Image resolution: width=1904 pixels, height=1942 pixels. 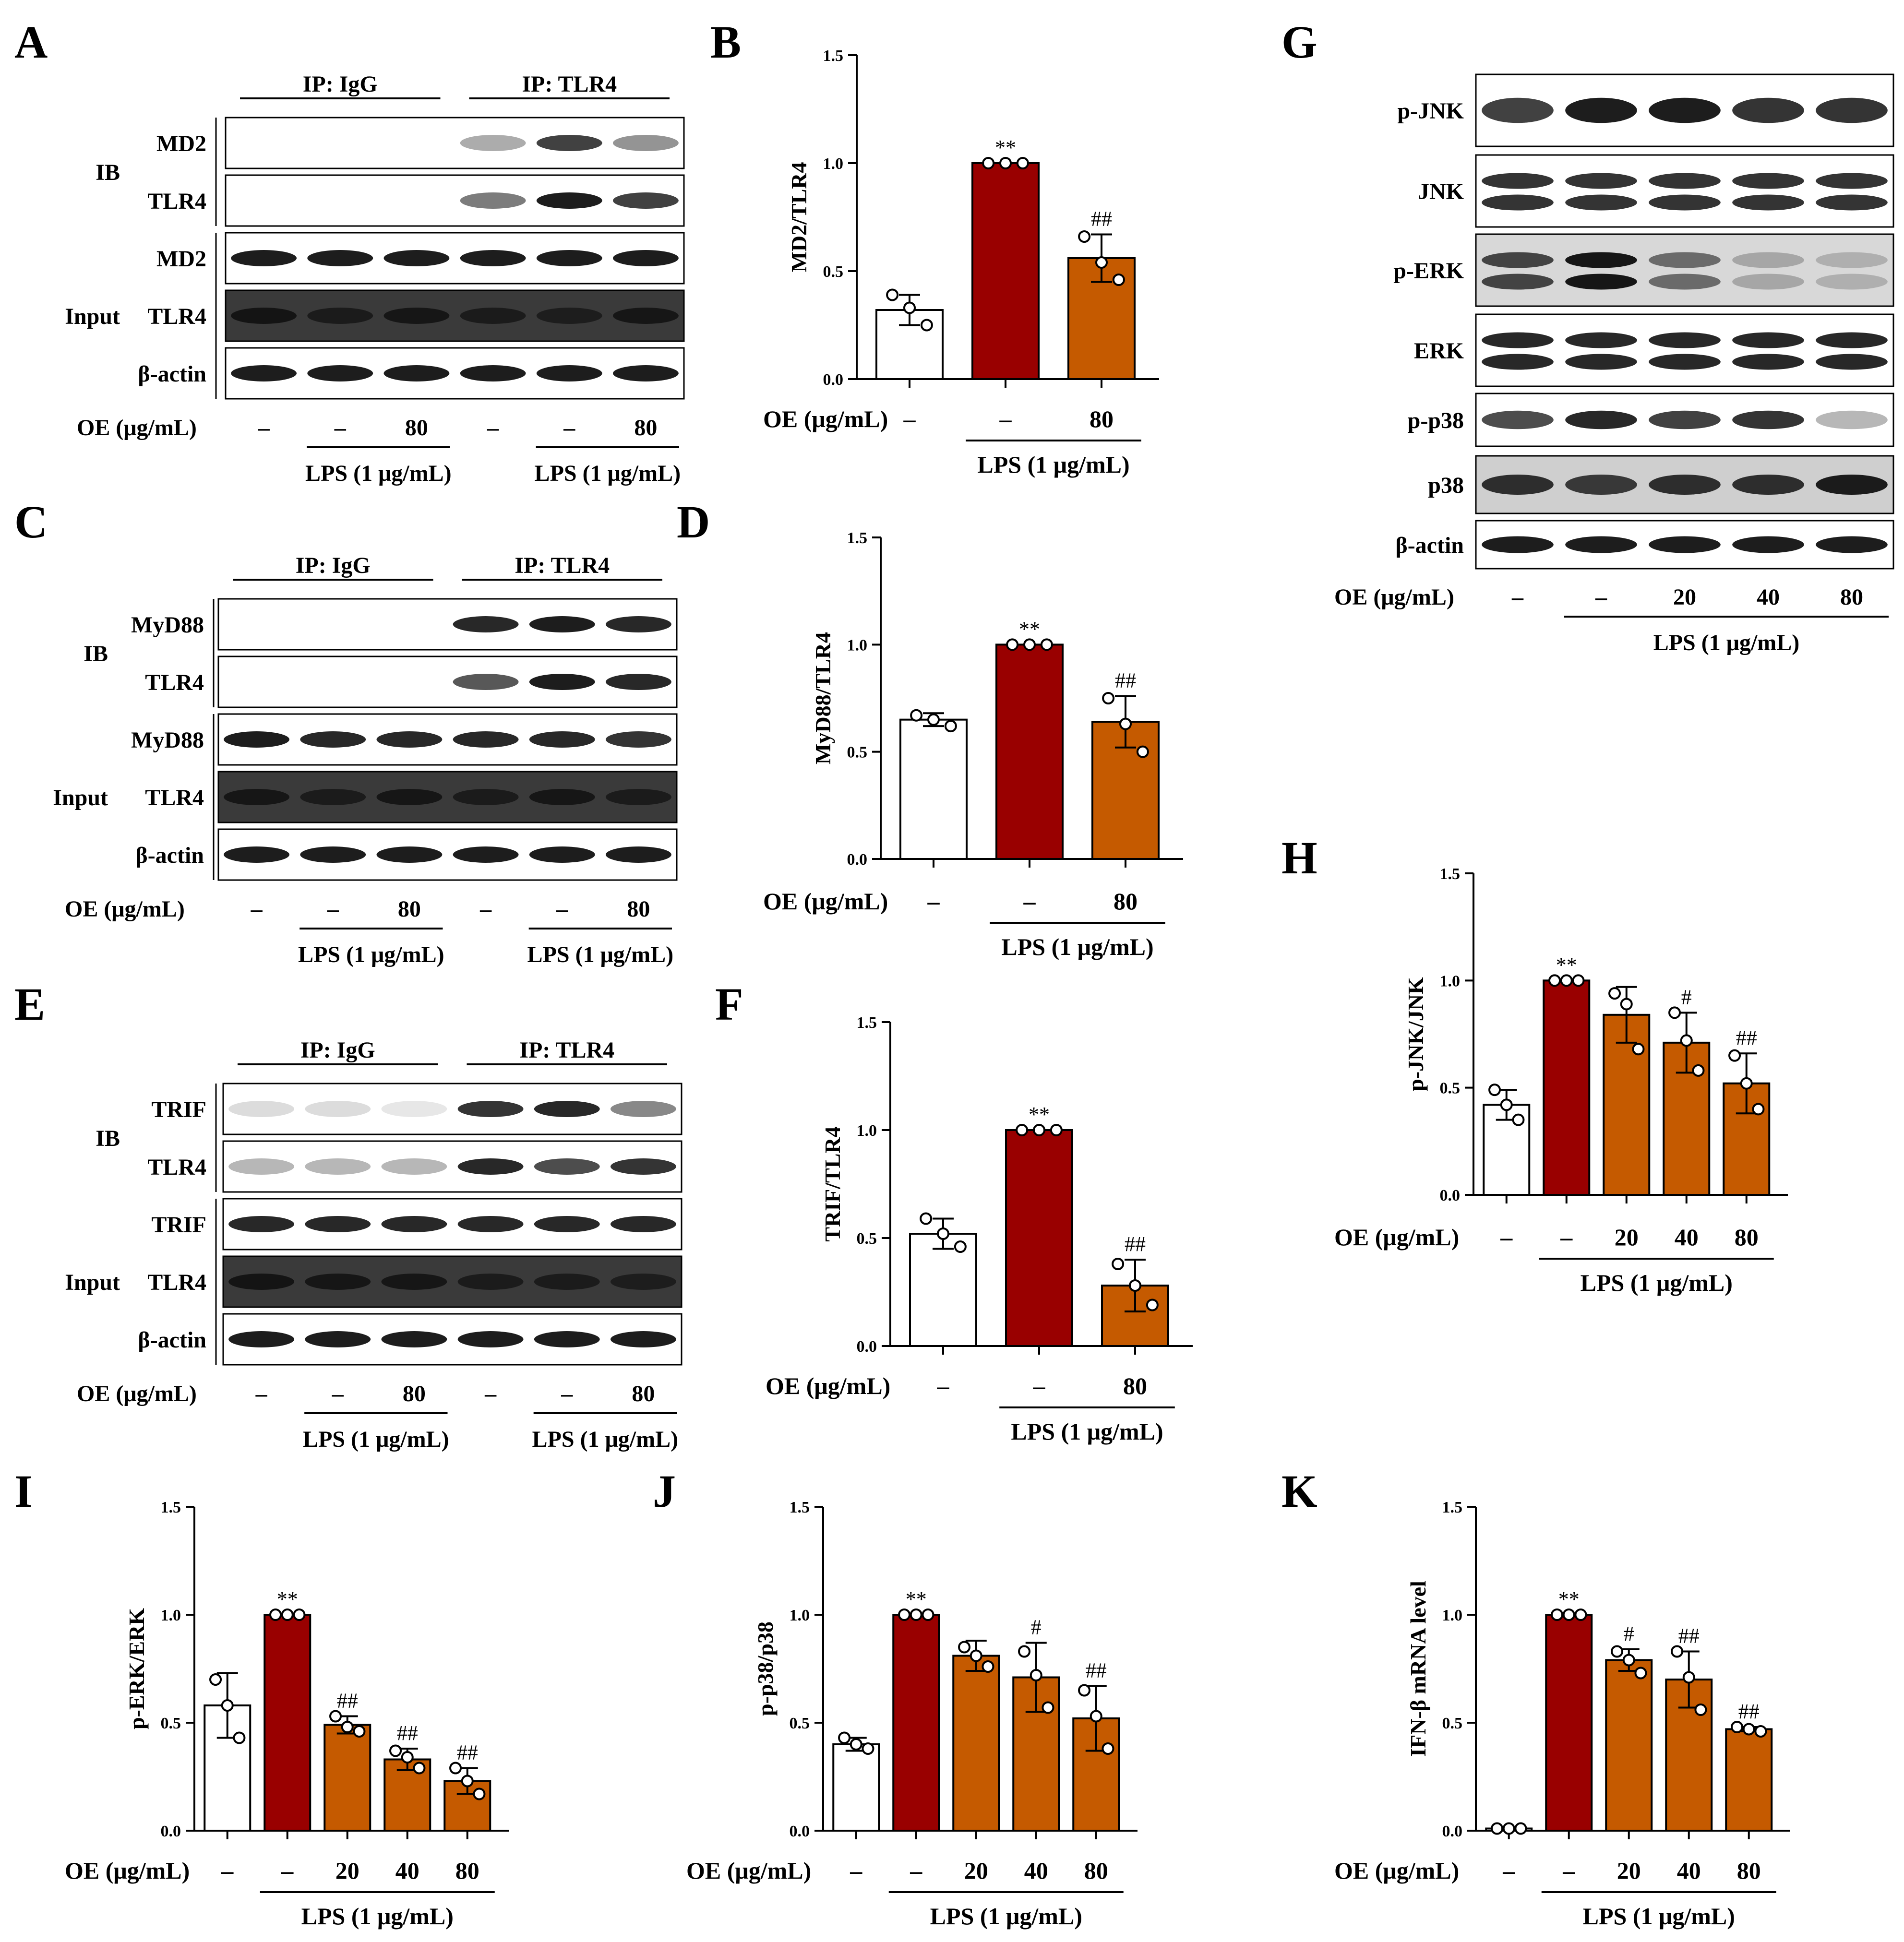 What do you see at coordinates (80, 797) in the screenshot?
I see `group-label: Input` at bounding box center [80, 797].